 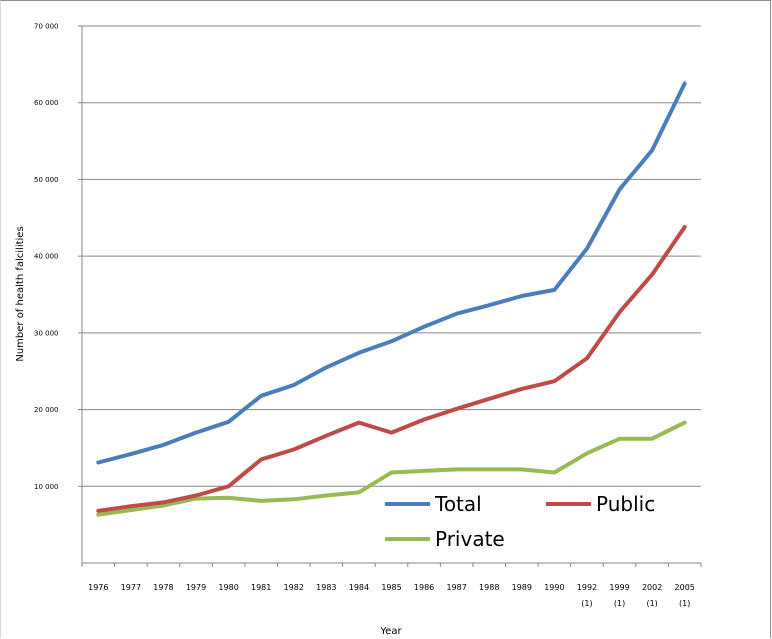 I want to click on y-tick-label: 30 000, so click(x=46, y=333).